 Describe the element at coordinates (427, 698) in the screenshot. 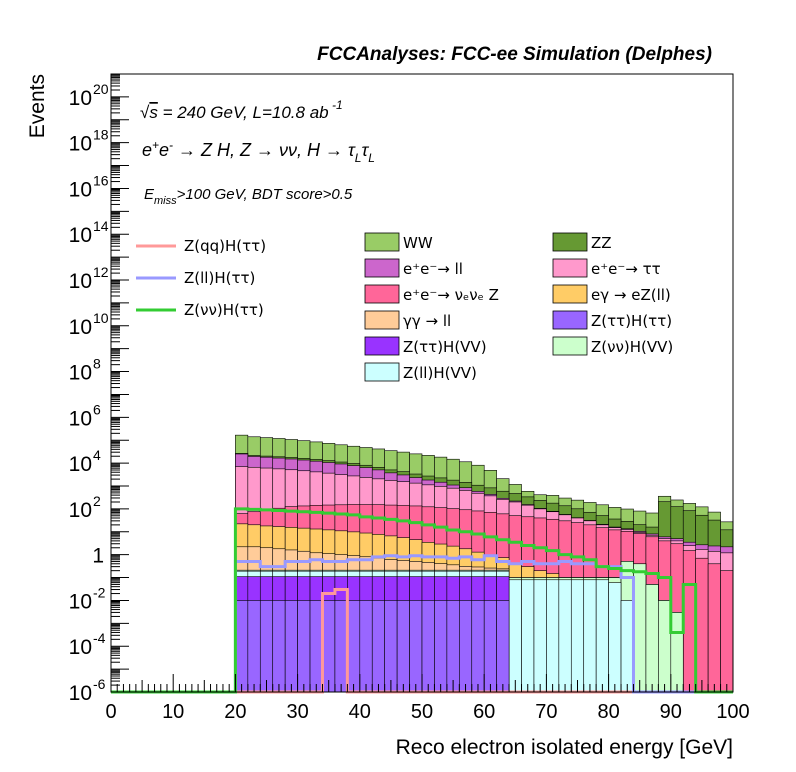

I see `x-axis: 0 10 20 30 40 50 60 70 80 90 100` at that location.